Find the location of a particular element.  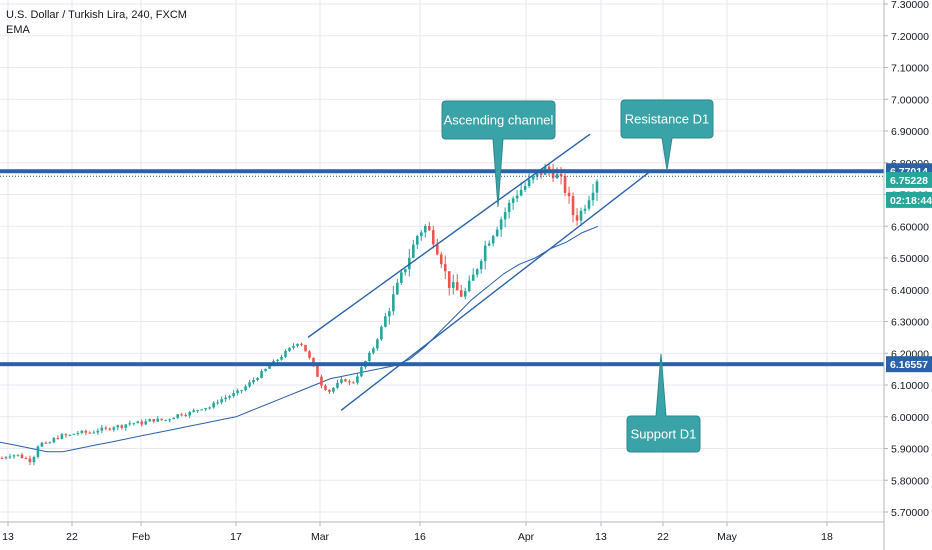

countdown-tag: 02:18:44 is located at coordinates (909, 199).